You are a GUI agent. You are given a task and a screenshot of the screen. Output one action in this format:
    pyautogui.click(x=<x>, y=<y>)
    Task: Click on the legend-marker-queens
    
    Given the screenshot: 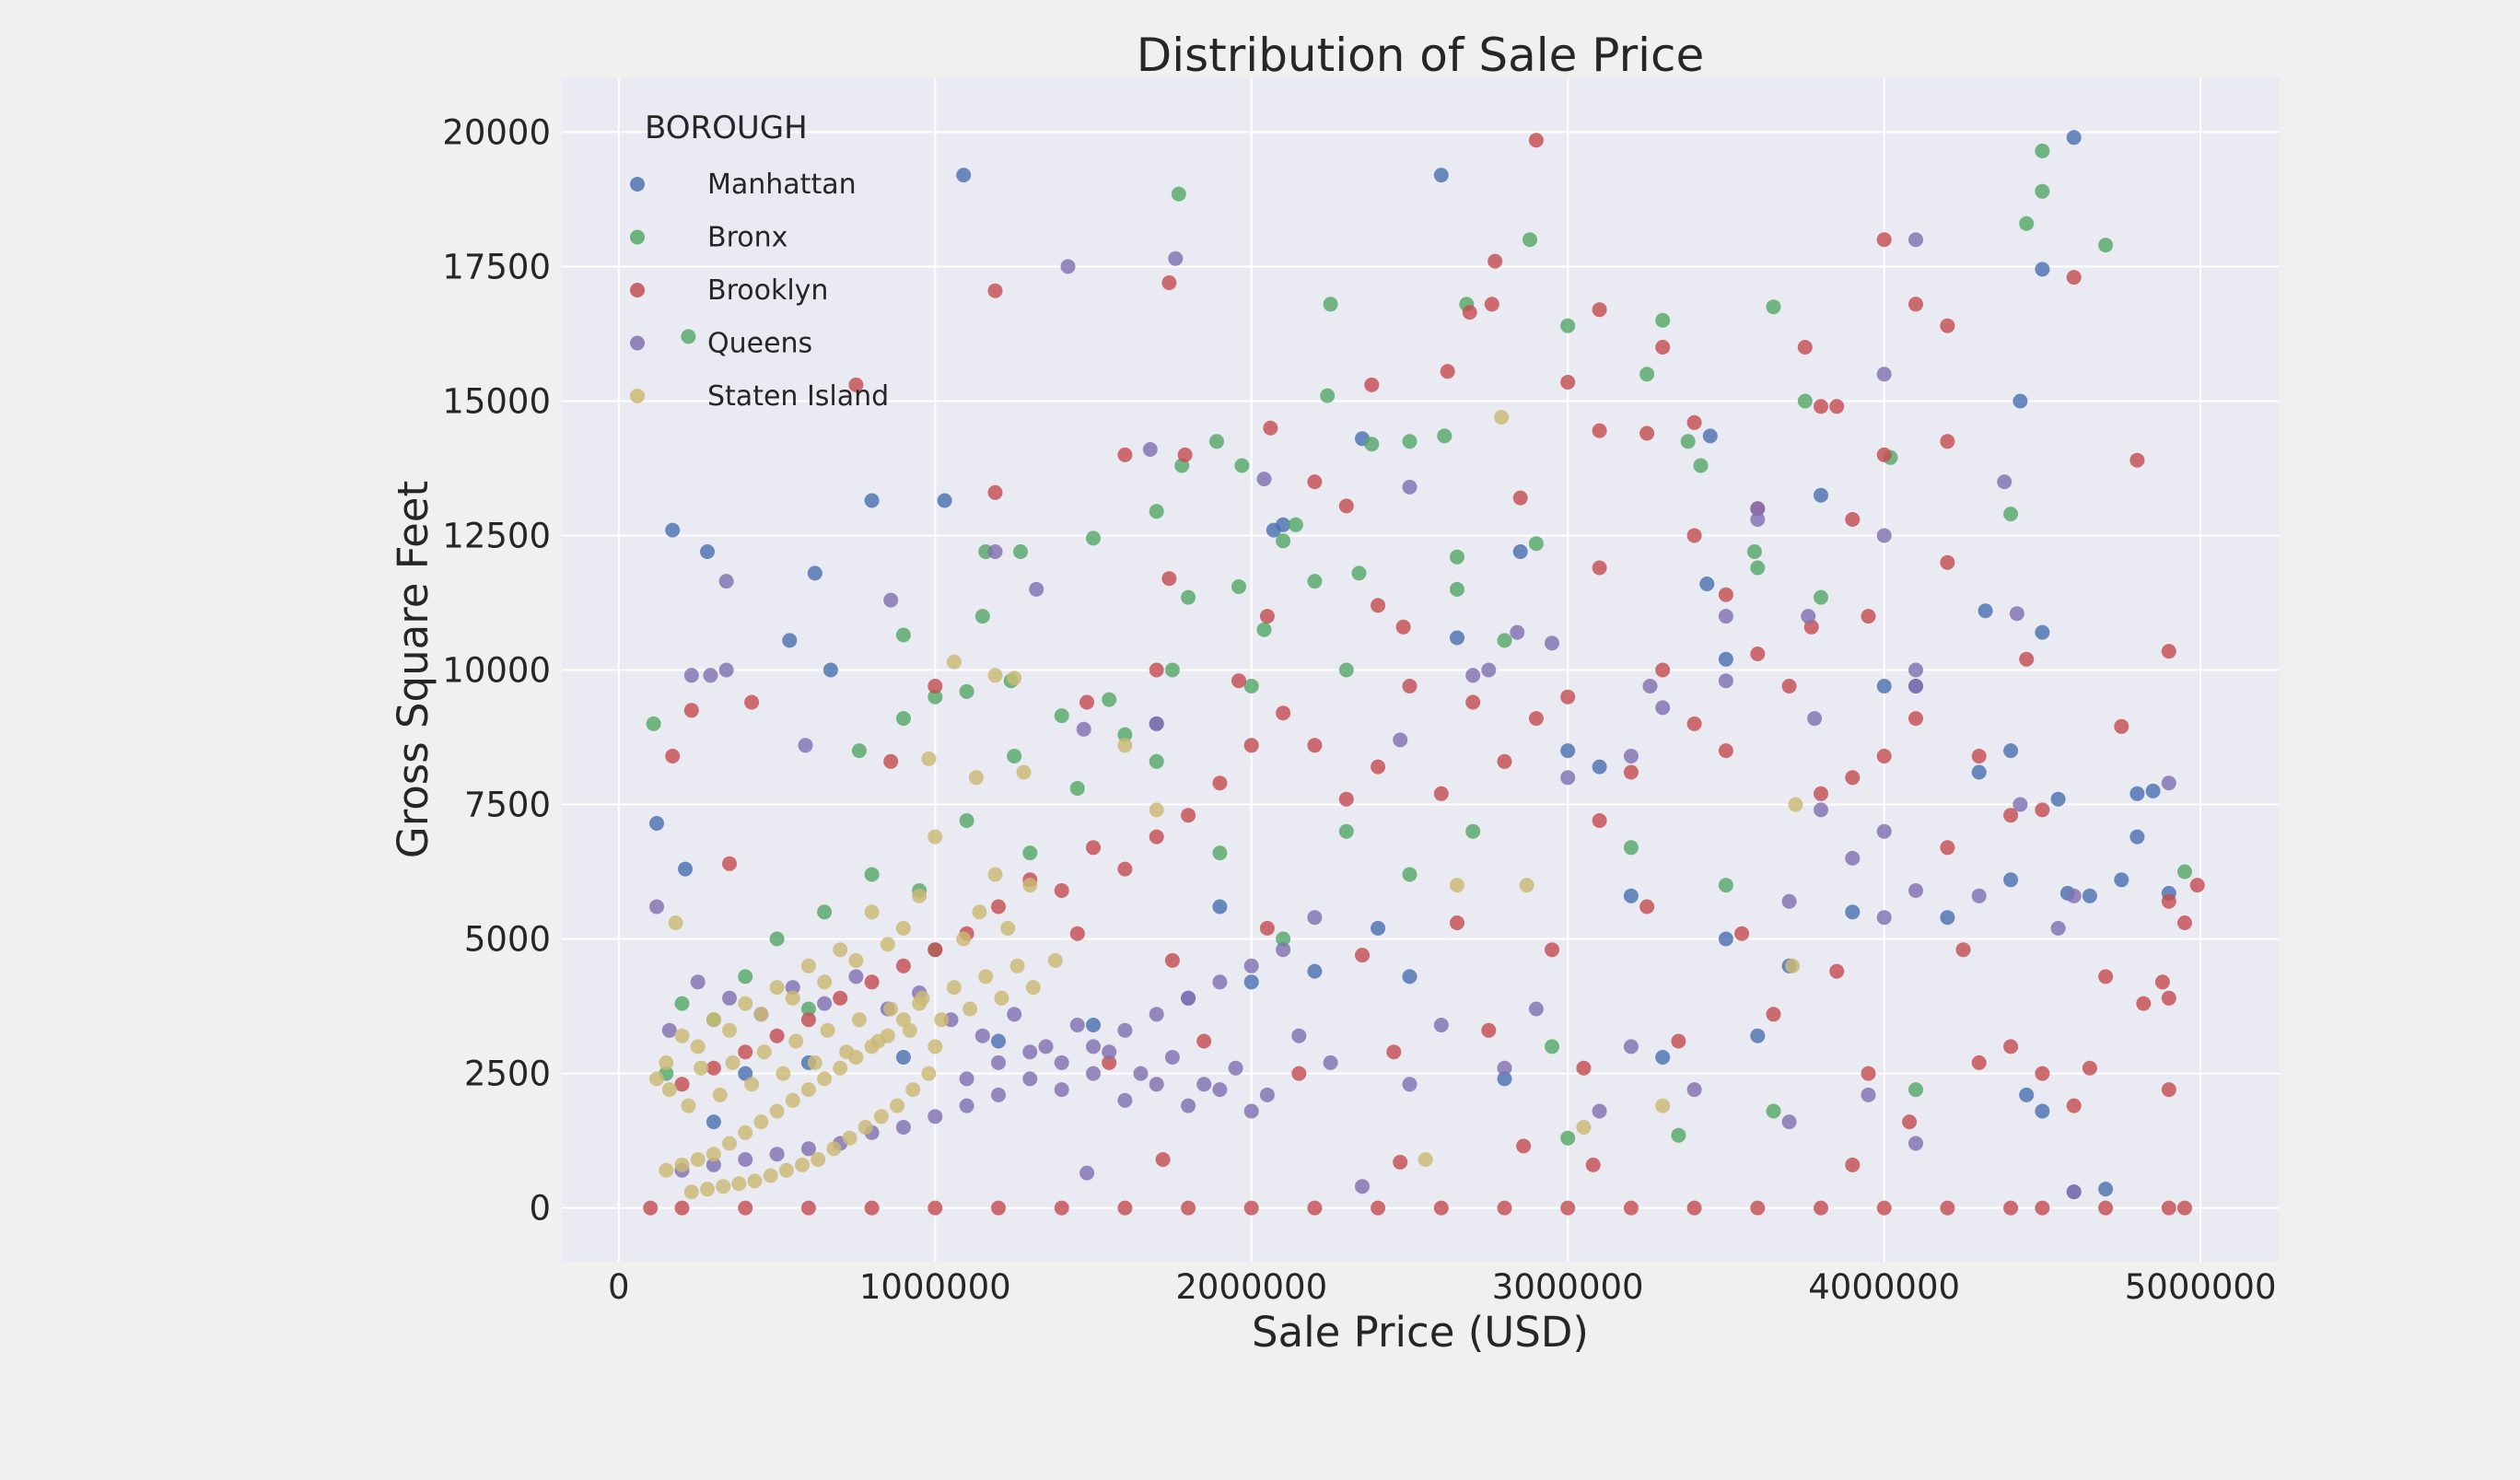 What is the action you would take?
    pyautogui.click(x=637, y=343)
    